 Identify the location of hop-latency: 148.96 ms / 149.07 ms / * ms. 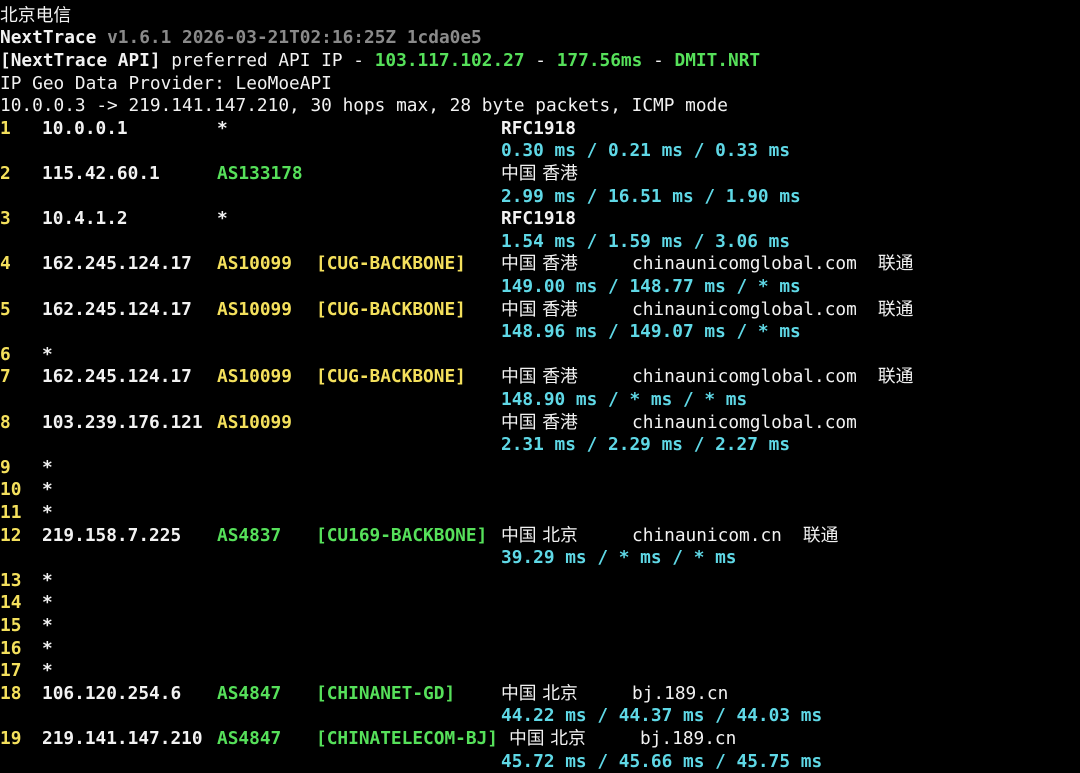
(651, 332).